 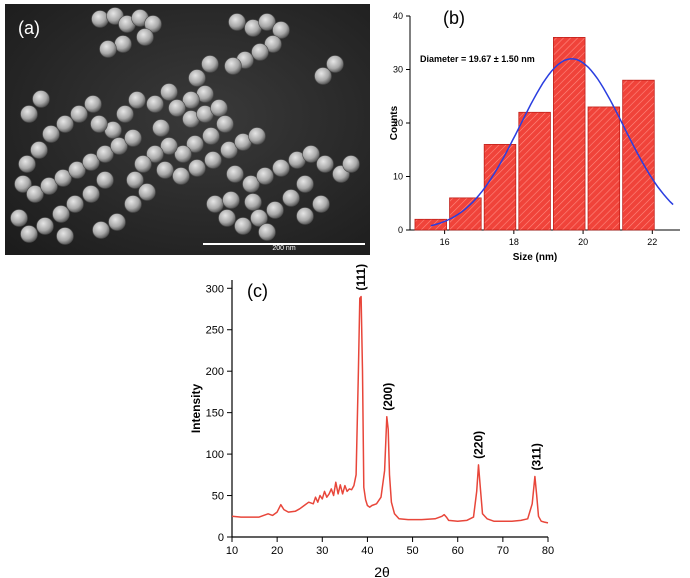 What do you see at coordinates (398, 16) in the screenshot?
I see `y-tick-label: 40` at bounding box center [398, 16].